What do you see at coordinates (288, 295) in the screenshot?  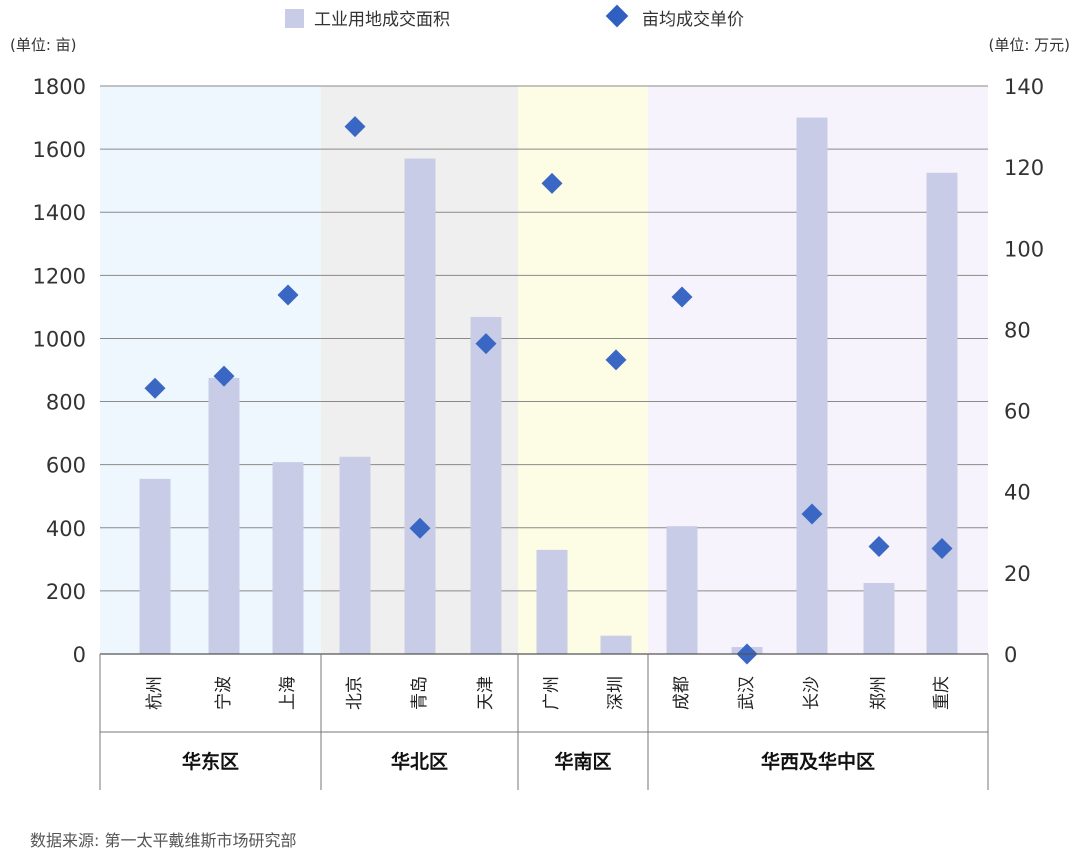 I see `point-上海` at bounding box center [288, 295].